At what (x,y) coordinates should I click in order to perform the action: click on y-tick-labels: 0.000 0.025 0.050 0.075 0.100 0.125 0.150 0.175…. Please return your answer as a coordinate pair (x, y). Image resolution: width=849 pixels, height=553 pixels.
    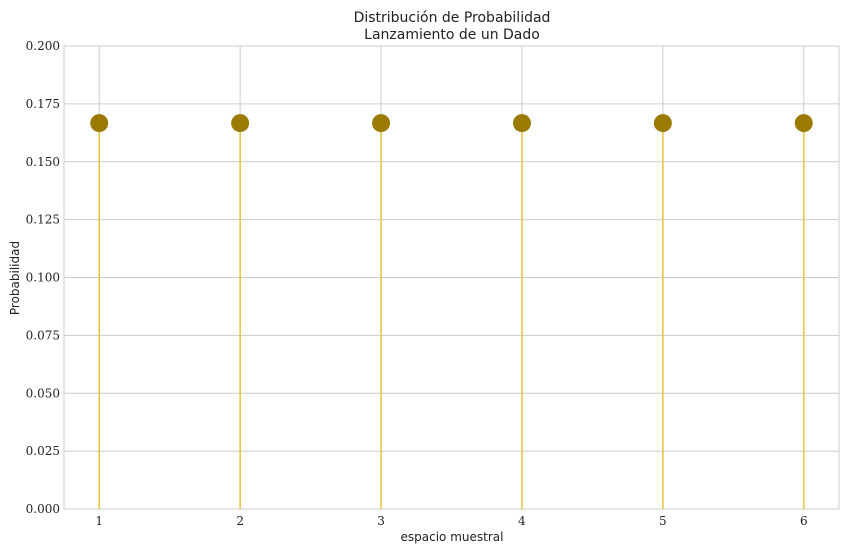
    Looking at the image, I should click on (43, 277).